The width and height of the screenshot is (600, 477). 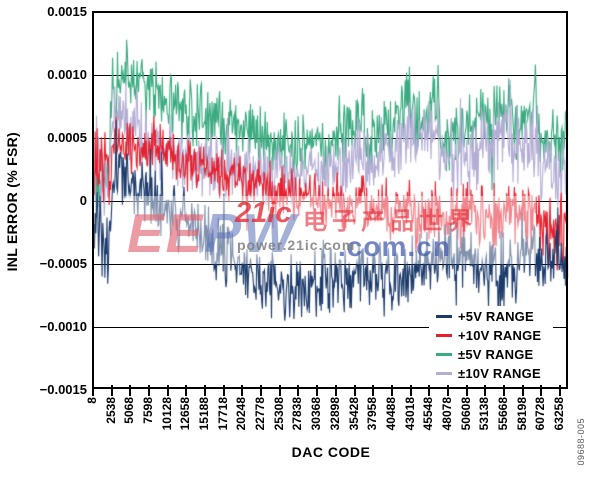 What do you see at coordinates (67, 137) in the screenshot?
I see `y-tick-label: 0.0005` at bounding box center [67, 137].